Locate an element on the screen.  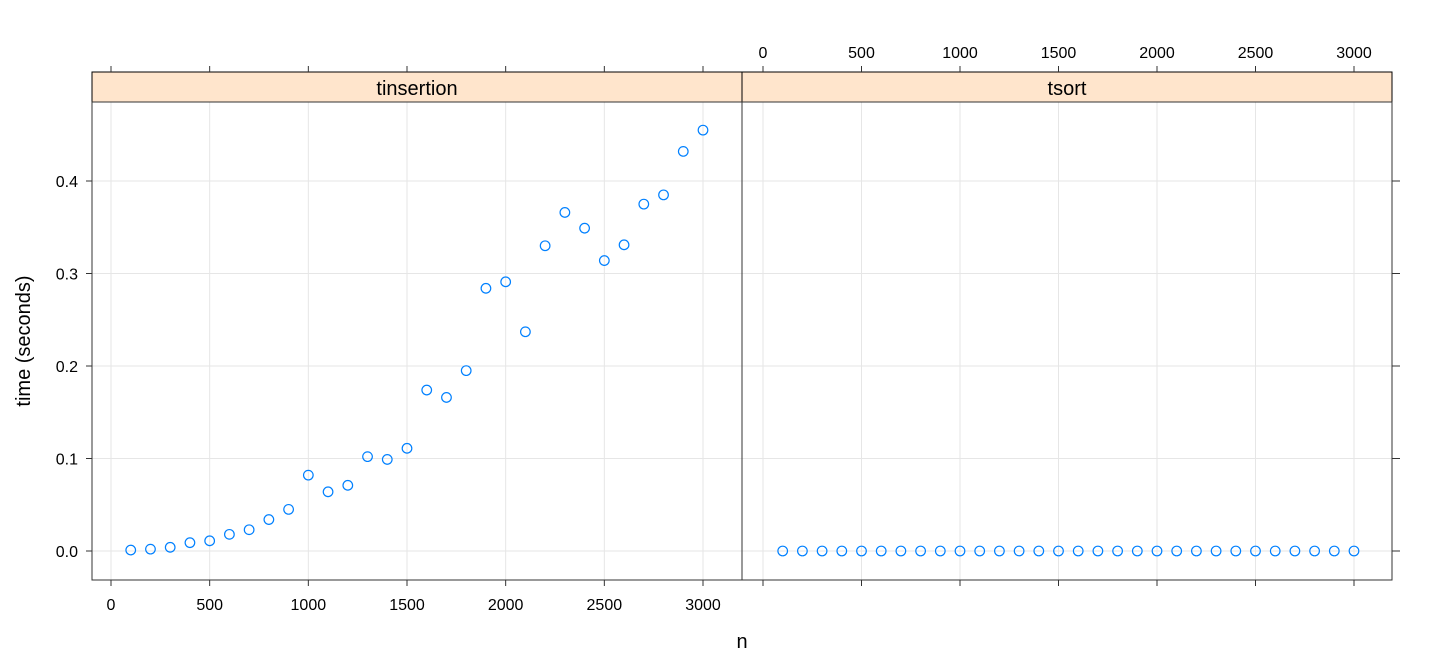
strip-tinsertion is located at coordinates (417, 87).